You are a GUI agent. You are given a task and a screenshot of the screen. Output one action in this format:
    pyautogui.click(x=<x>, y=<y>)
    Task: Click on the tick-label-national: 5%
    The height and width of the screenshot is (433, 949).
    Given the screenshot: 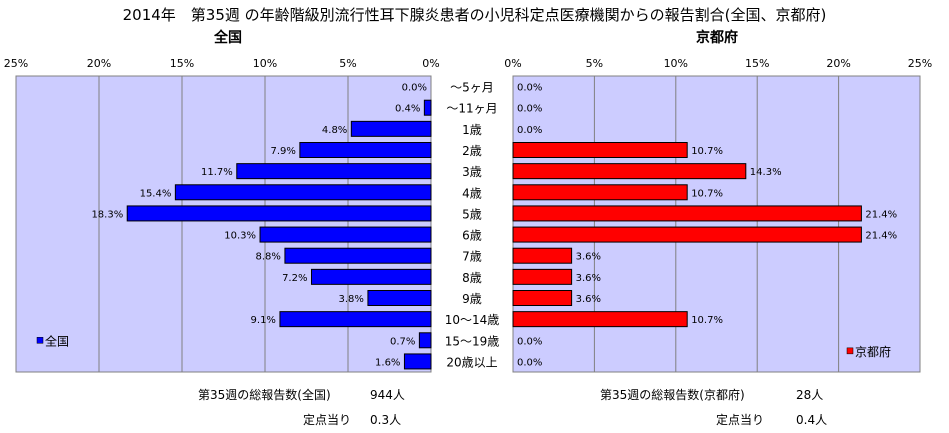 What is the action you would take?
    pyautogui.click(x=347, y=63)
    